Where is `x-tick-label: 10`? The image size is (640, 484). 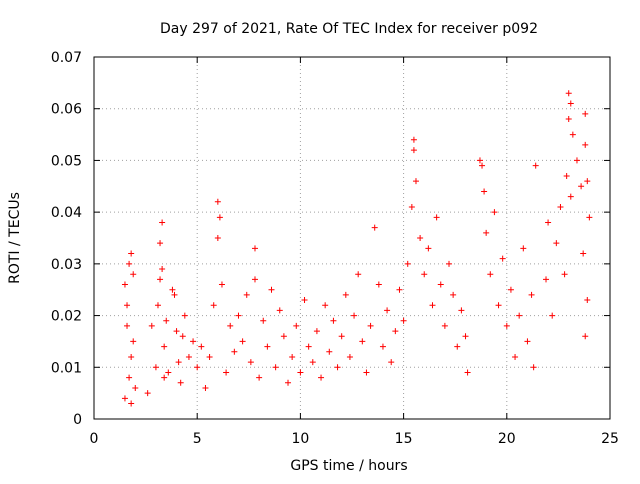
x-tick-label: 10 is located at coordinates (300, 439).